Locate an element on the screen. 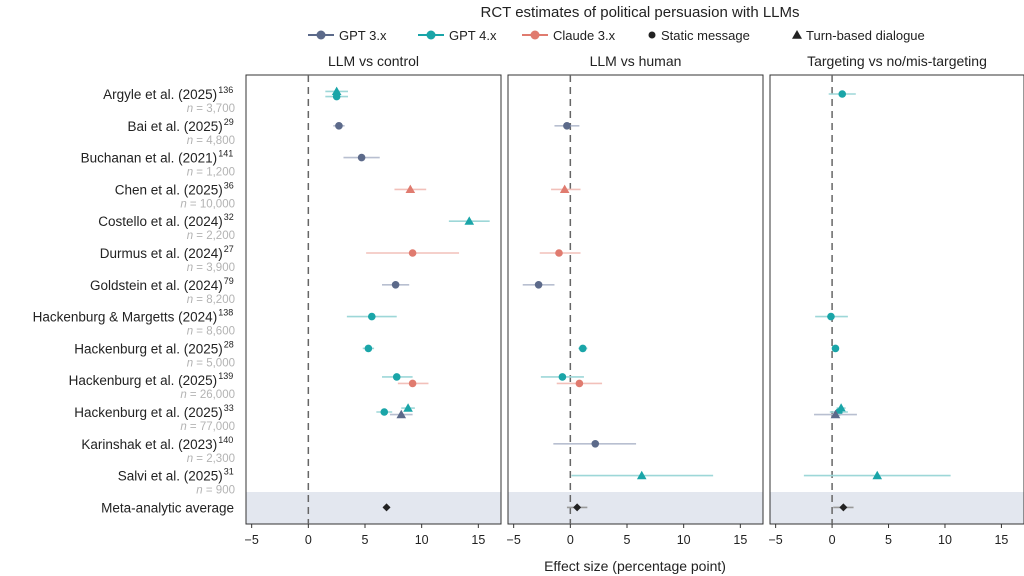 The height and width of the screenshot is (576, 1024). study-row-label: Goldstein et al. (2024) 79 n = 8,200 is located at coordinates (162, 291).